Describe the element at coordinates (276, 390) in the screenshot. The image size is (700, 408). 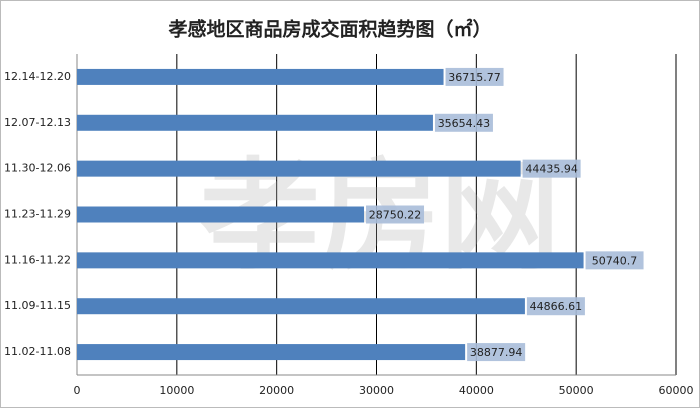
I see `x-tick-label: 20000` at that location.